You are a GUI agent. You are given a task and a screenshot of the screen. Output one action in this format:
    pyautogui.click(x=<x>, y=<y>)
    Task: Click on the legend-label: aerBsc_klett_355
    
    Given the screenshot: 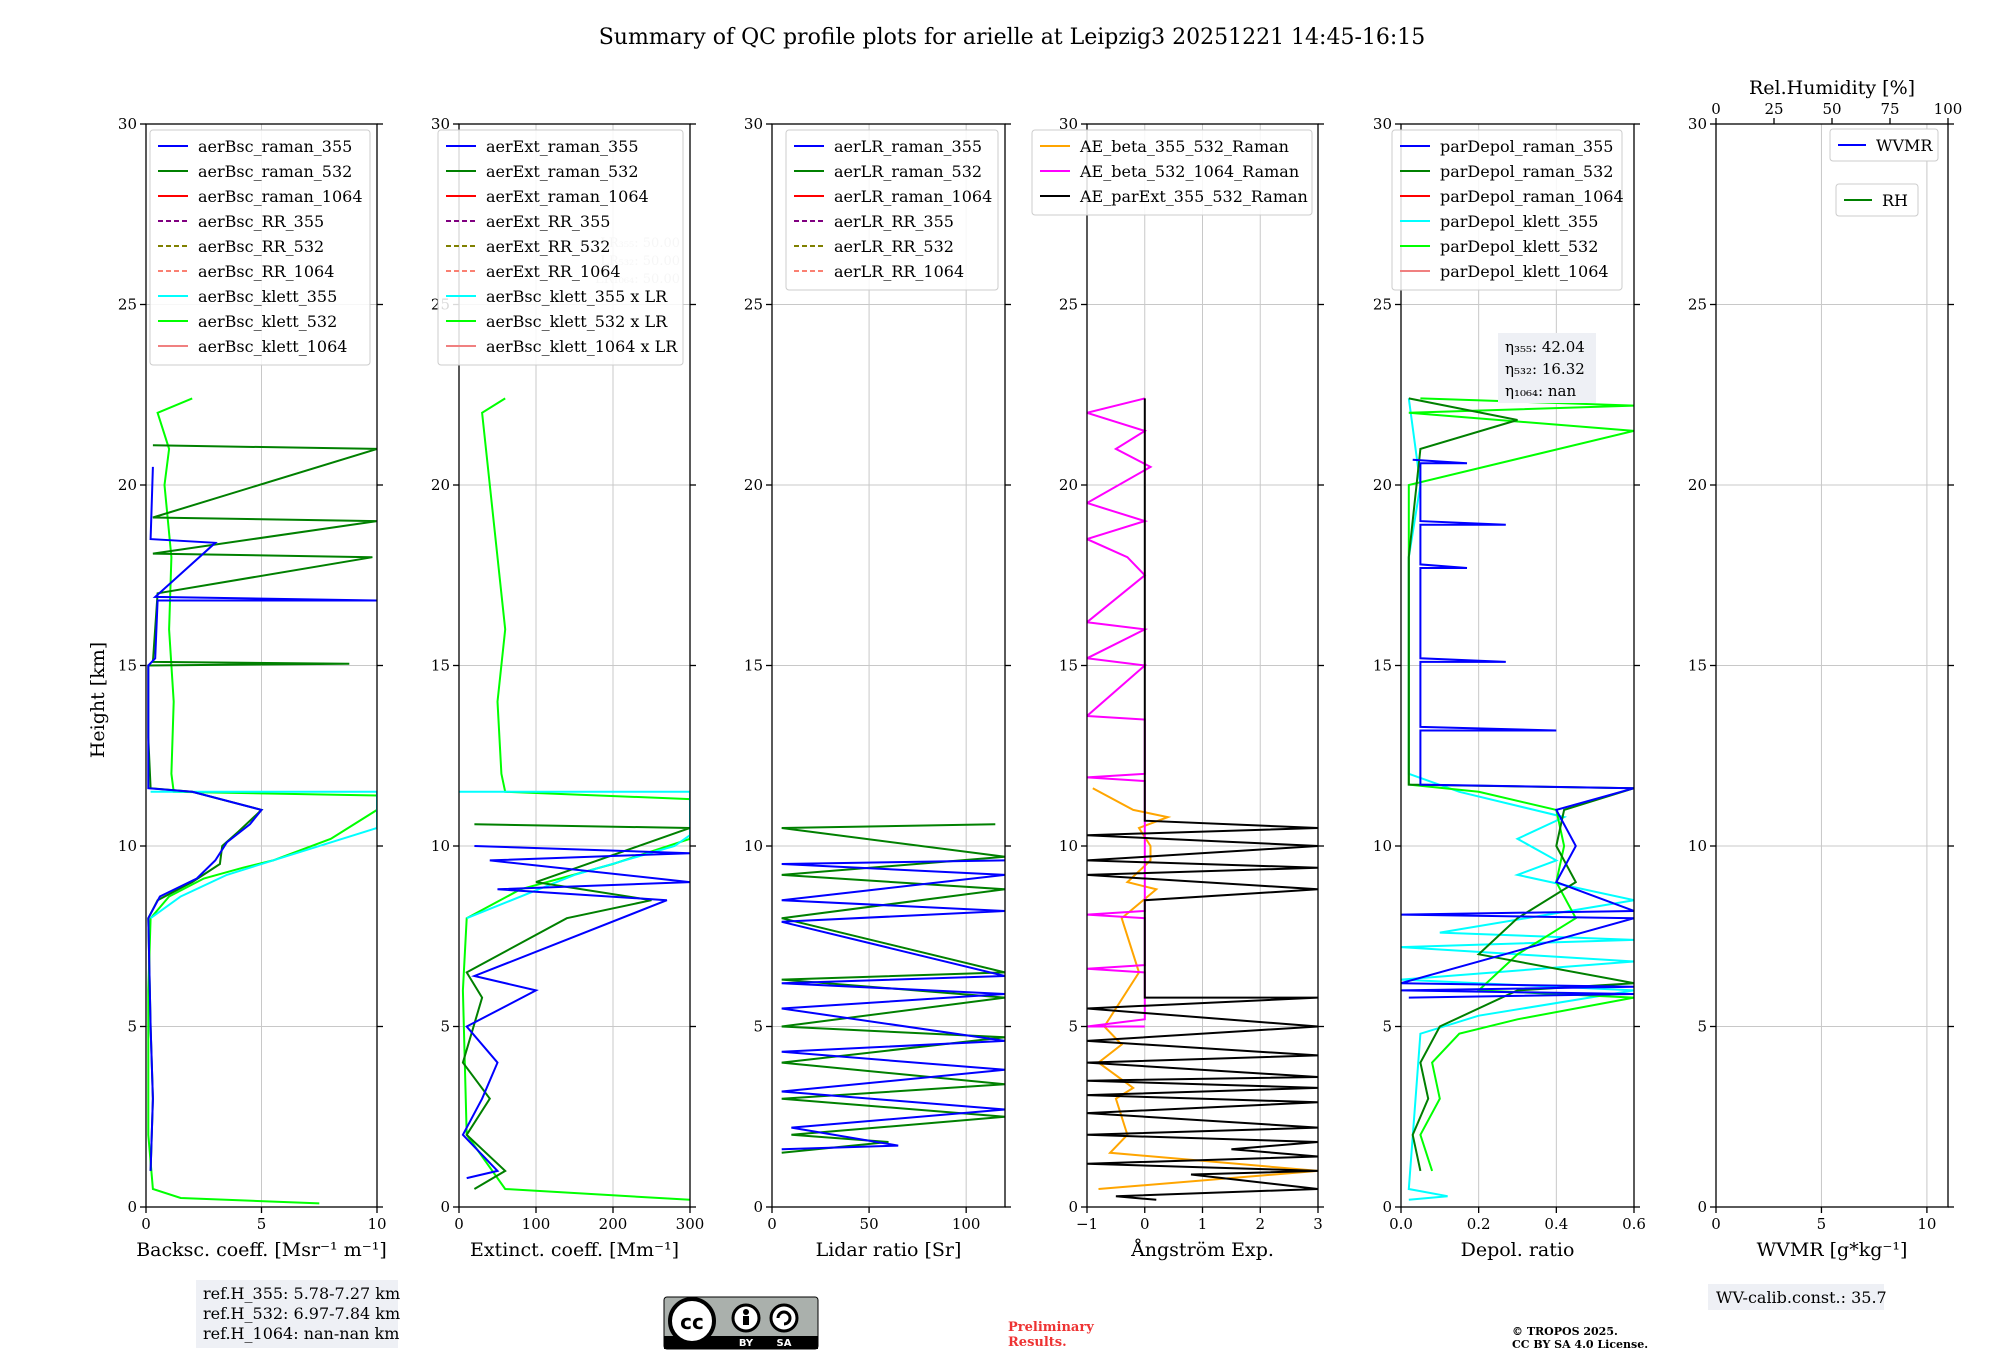 What is the action you would take?
    pyautogui.click(x=267, y=296)
    